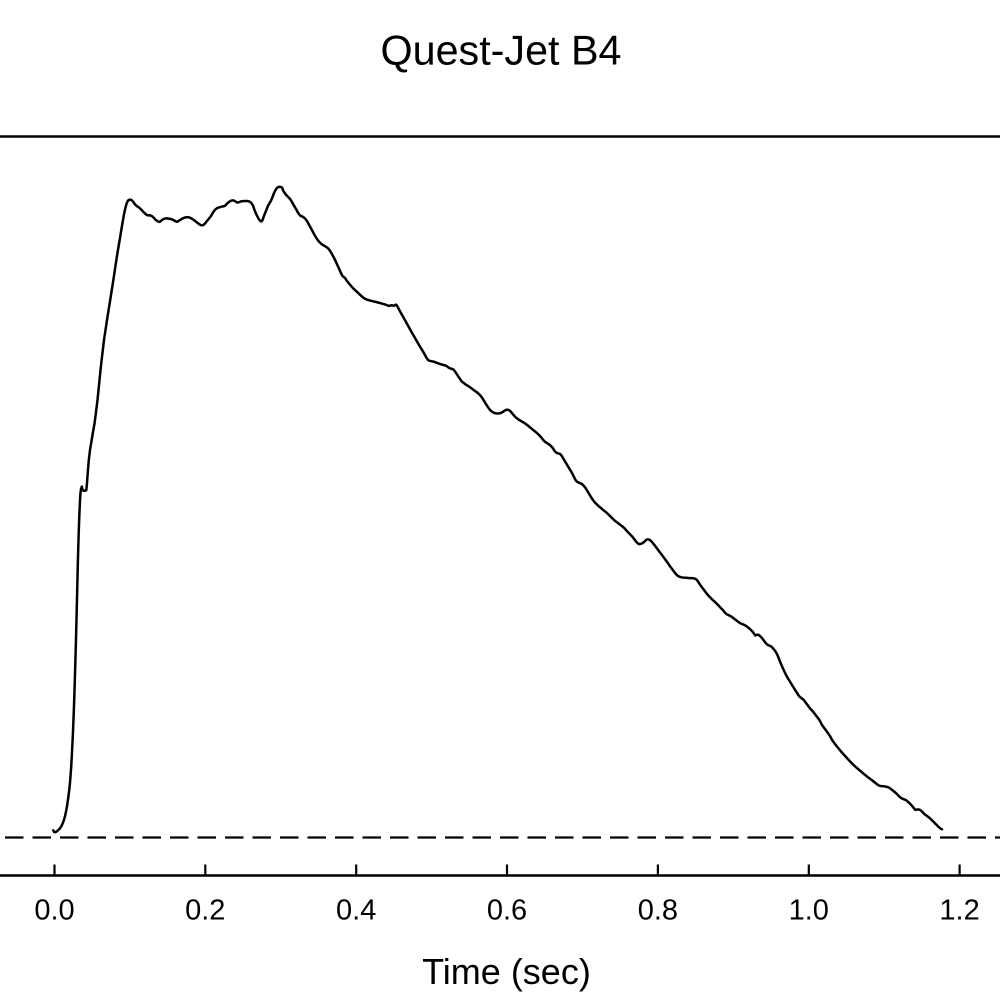  Describe the element at coordinates (356, 911) in the screenshot. I see `svg-text: 0.4` at that location.